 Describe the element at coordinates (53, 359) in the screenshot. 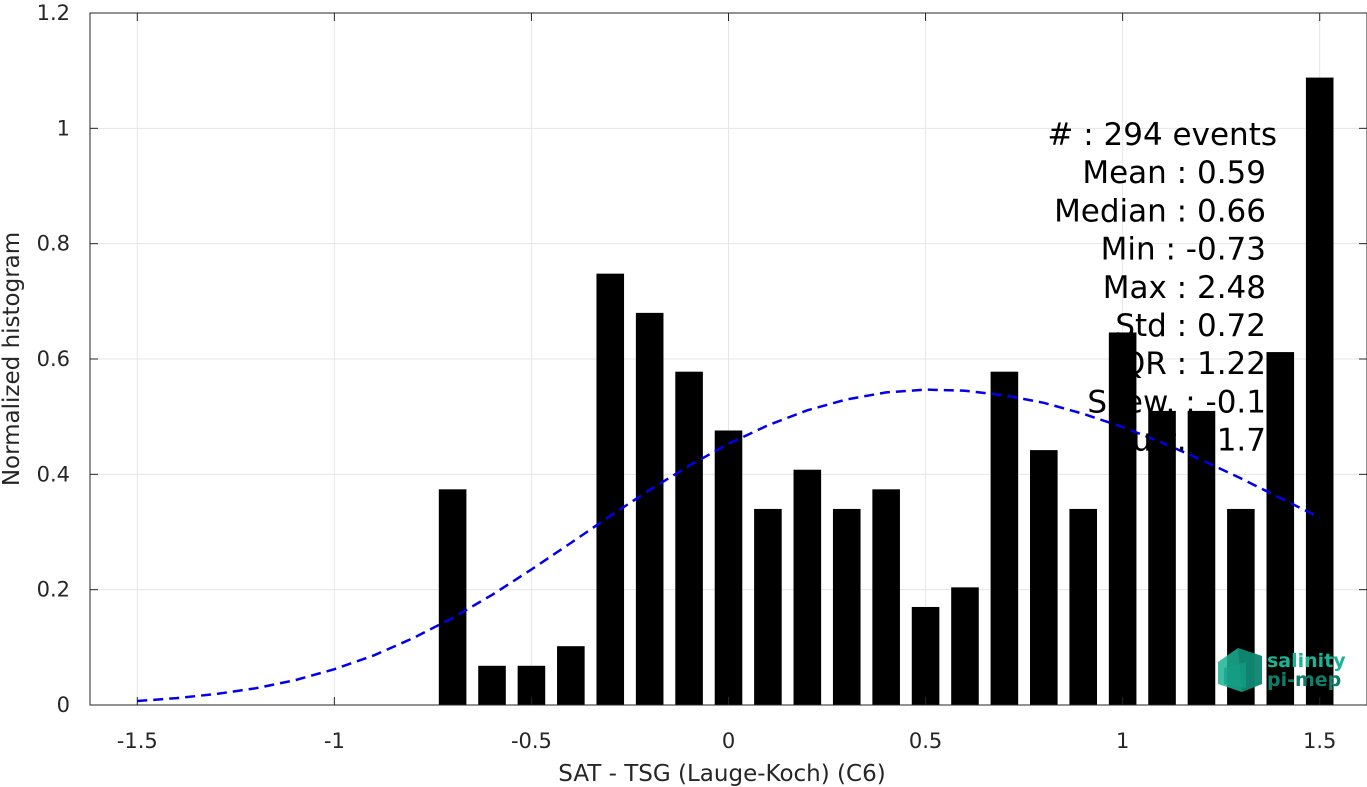

I see `y-tick-label: 0.6` at that location.